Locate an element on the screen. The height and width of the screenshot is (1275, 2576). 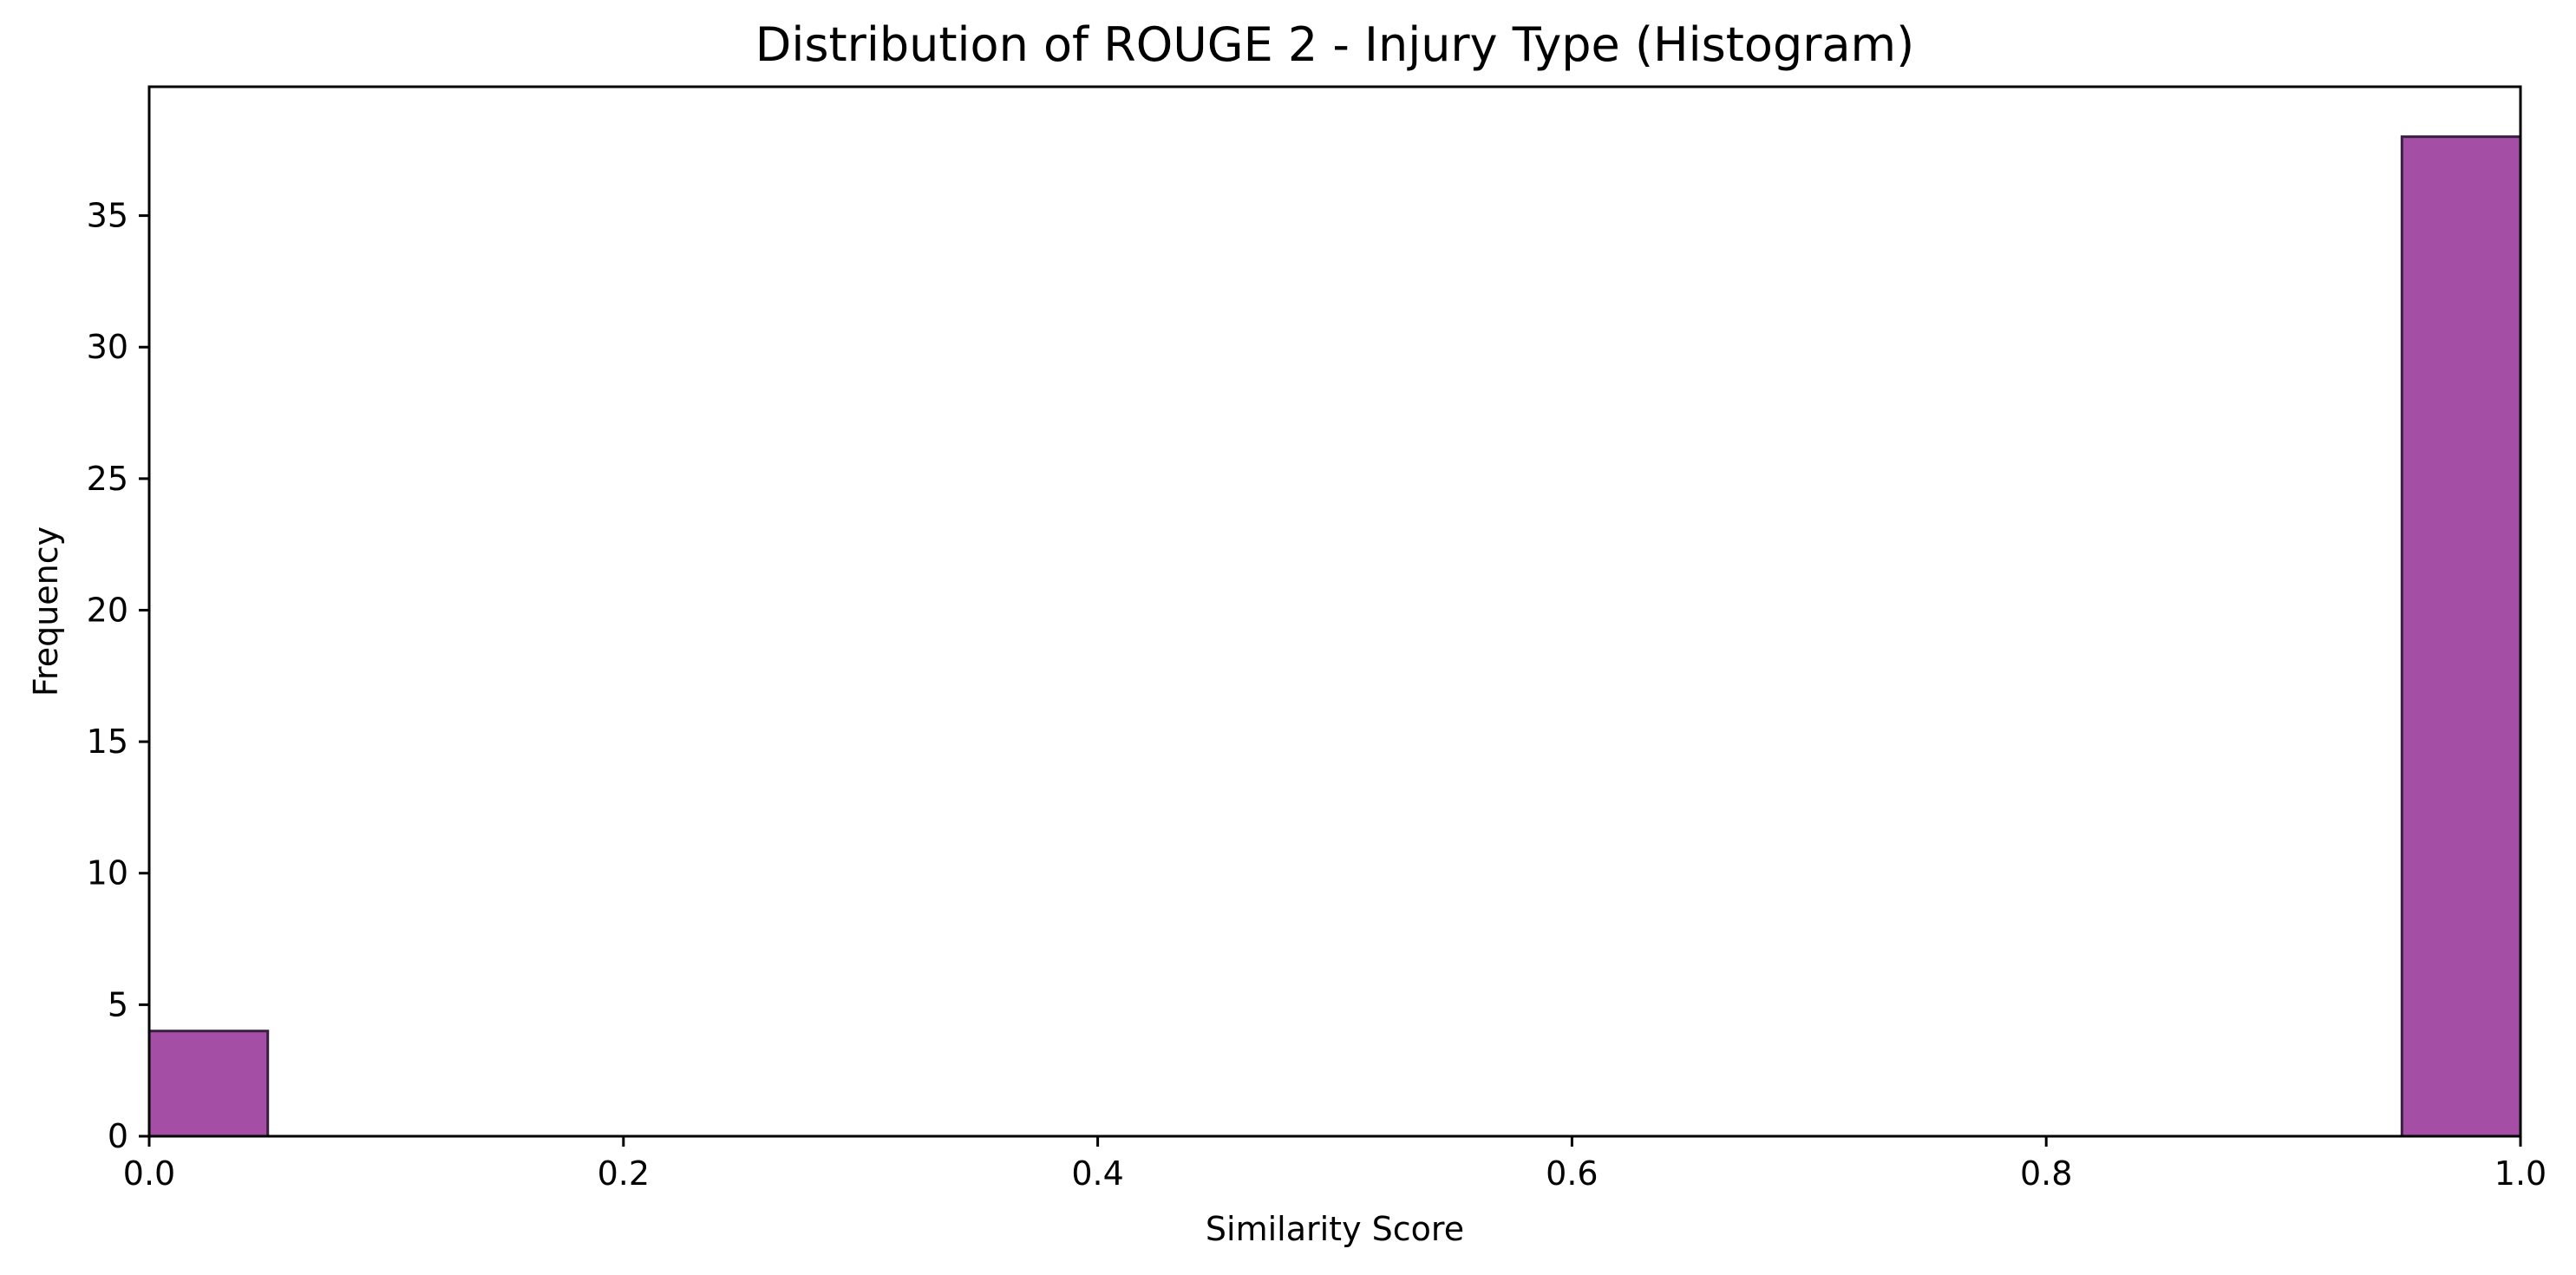
x-tick-label: 1.0 is located at coordinates (2520, 1173).